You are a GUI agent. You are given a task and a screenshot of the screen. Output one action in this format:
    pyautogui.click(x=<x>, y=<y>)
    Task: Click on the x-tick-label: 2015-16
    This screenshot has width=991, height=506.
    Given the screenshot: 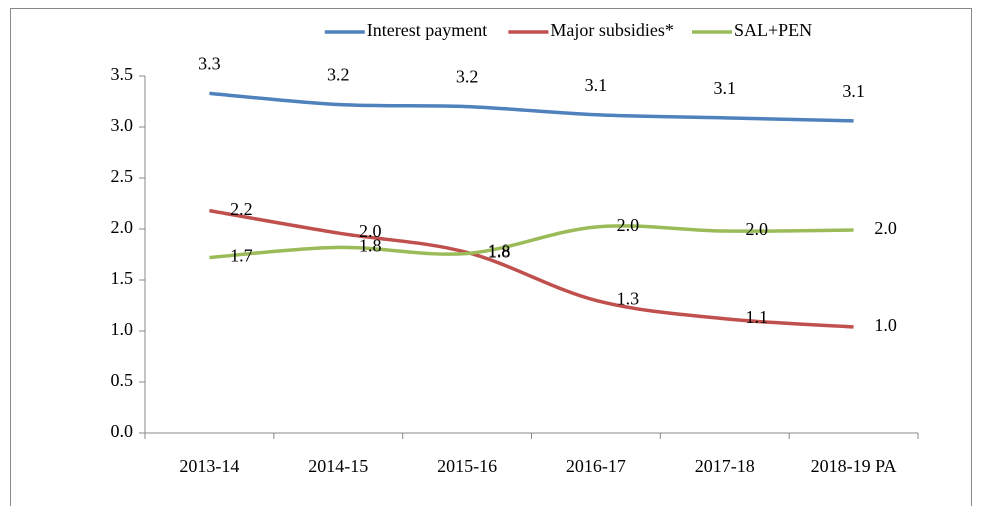 What is the action you would take?
    pyautogui.click(x=467, y=466)
    